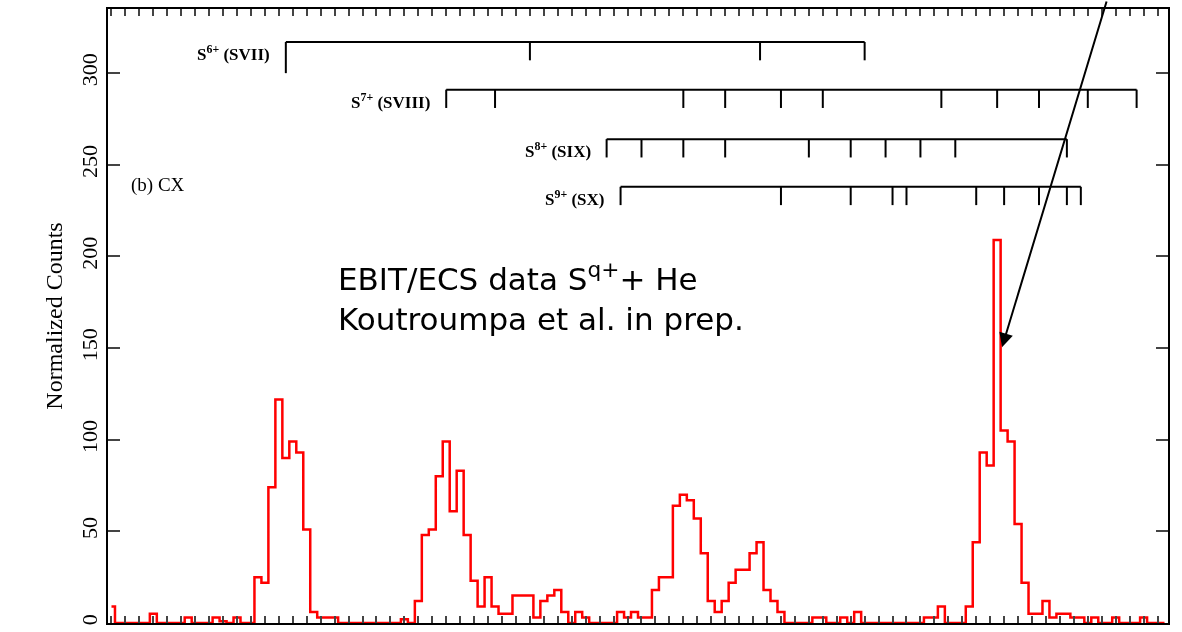 The image size is (1182, 632). Describe the element at coordinates (90, 436) in the screenshot. I see `y-tick-label: 100` at that location.